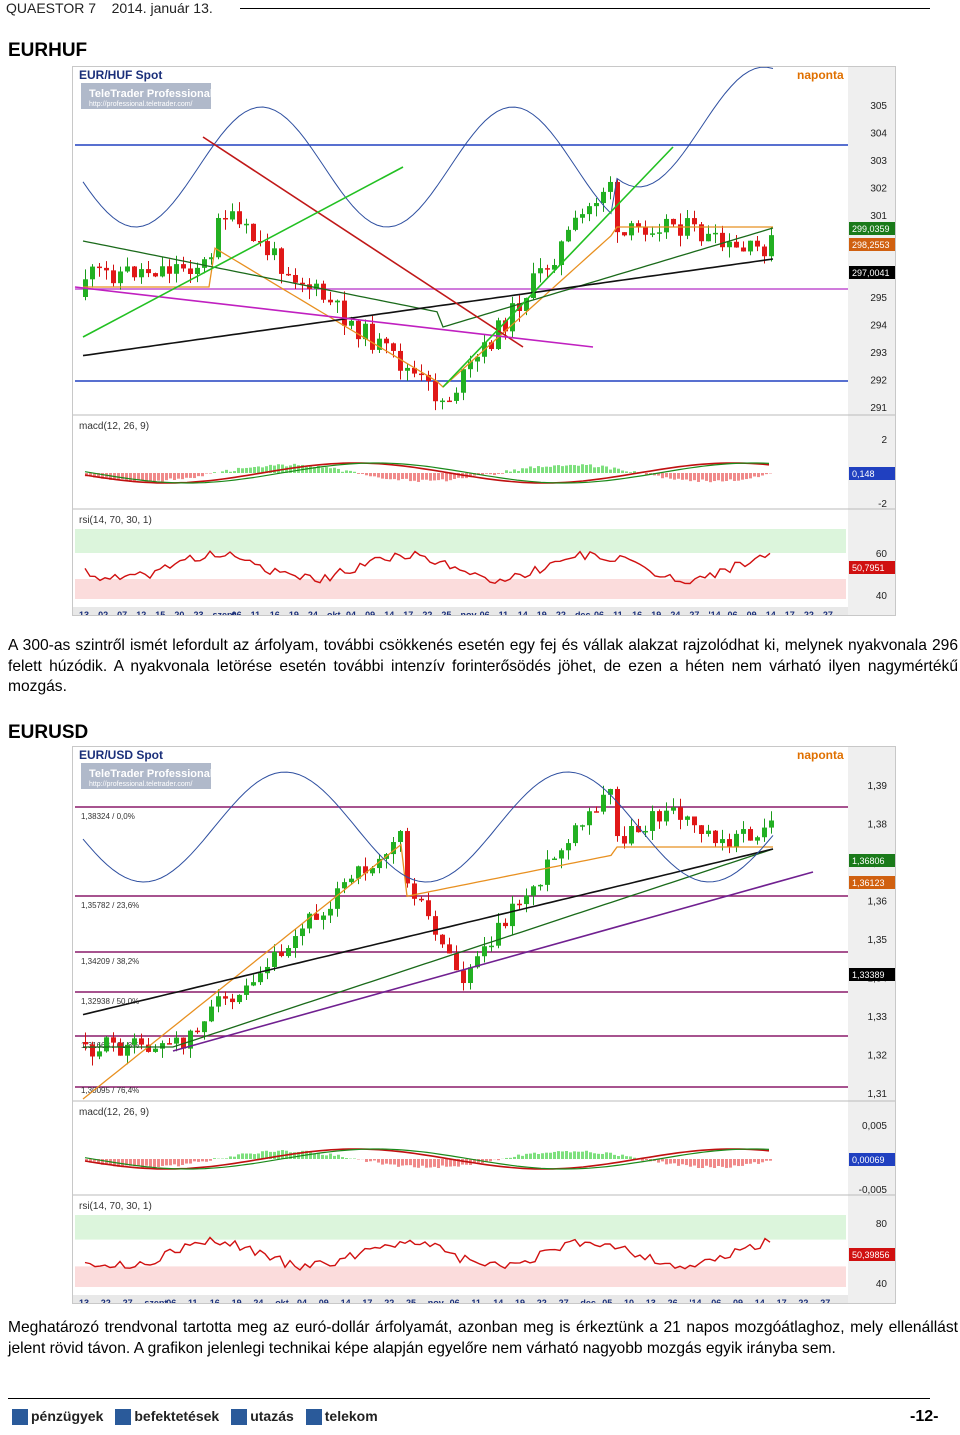 The image size is (960, 1435). I want to click on page-header: QUAESTOR 7 2014. január 13., so click(109, 8).